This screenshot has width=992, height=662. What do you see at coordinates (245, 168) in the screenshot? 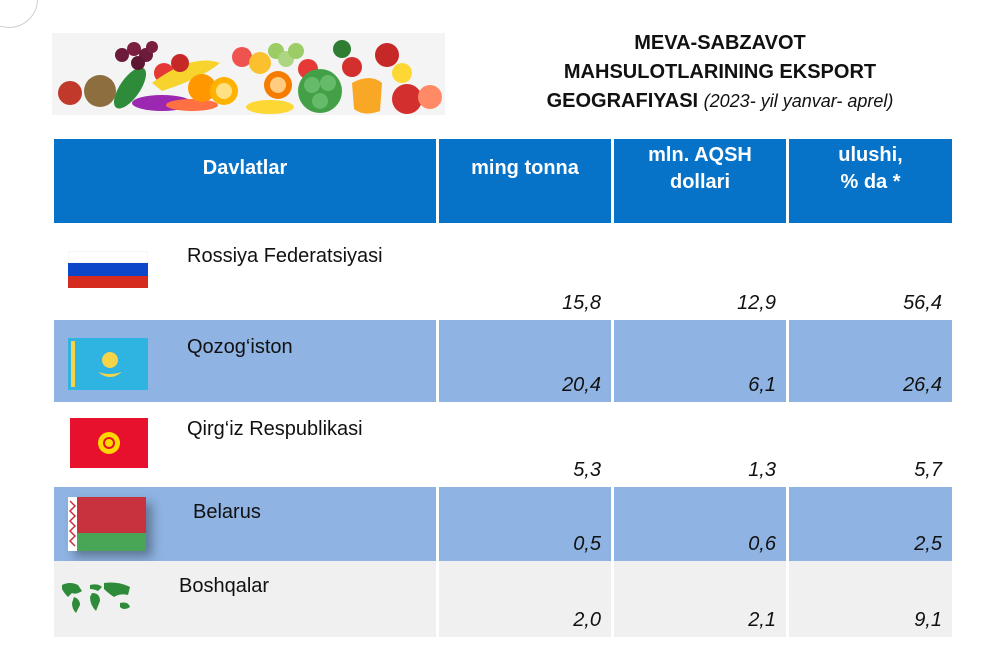
I see `header-country-label: Davlatlar` at bounding box center [245, 168].